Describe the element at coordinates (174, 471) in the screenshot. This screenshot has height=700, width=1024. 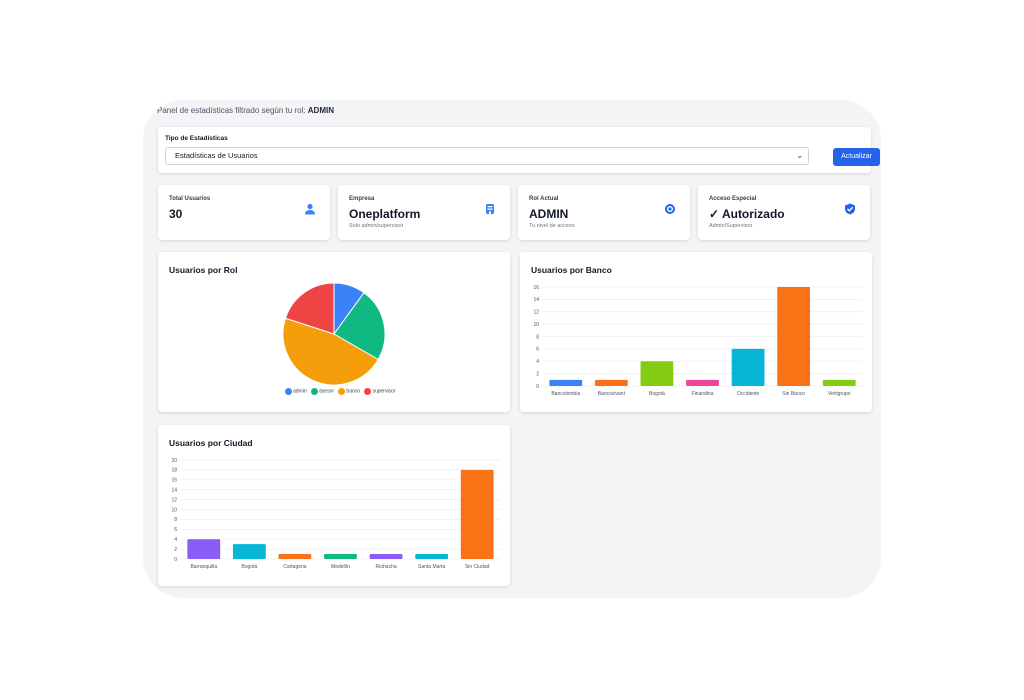
I see `y-tick-label: 18` at that location.